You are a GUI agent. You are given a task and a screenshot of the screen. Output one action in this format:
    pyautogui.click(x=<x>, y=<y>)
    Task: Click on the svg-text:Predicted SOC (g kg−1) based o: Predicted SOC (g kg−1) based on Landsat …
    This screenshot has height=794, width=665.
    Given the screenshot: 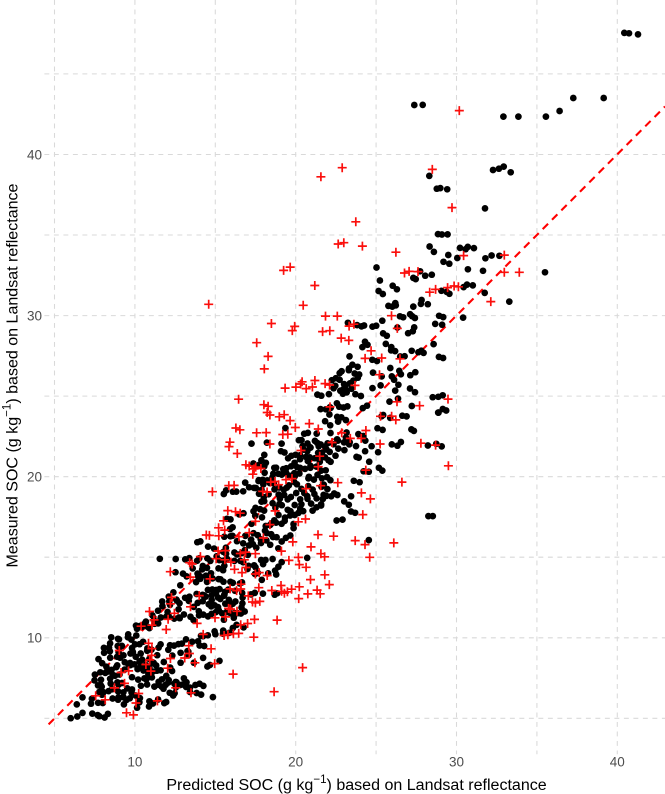 What is the action you would take?
    pyautogui.click(x=356, y=783)
    